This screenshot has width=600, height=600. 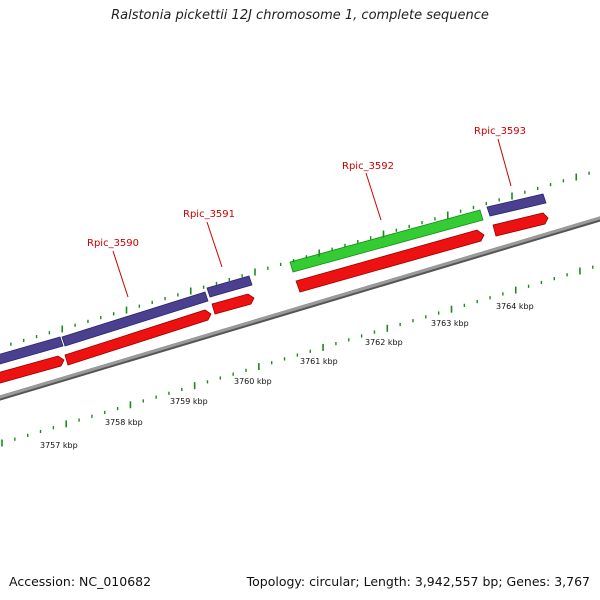 What do you see at coordinates (368, 166) in the screenshot?
I see `gene-label-rpic-3592: Rpic_3592` at bounding box center [368, 166].